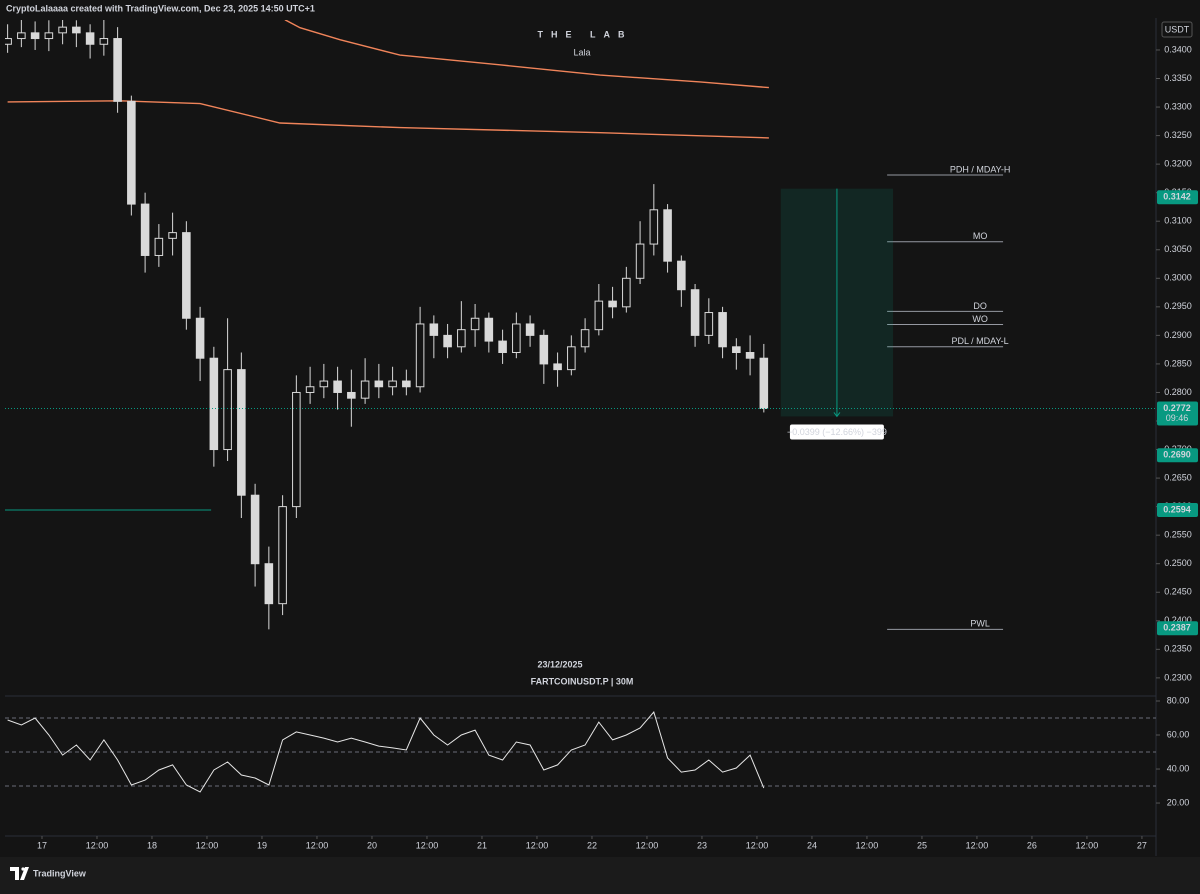 The height and width of the screenshot is (894, 1200). I want to click on x-tick-label: 24, so click(812, 845).